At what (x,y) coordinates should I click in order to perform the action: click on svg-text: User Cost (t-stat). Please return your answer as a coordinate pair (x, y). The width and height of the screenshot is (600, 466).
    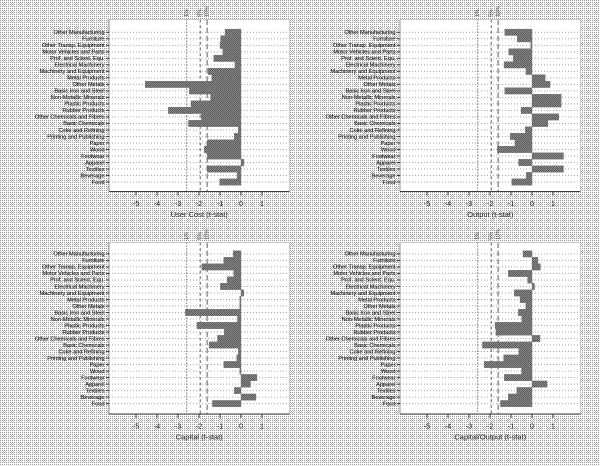
    Looking at the image, I should click on (200, 214).